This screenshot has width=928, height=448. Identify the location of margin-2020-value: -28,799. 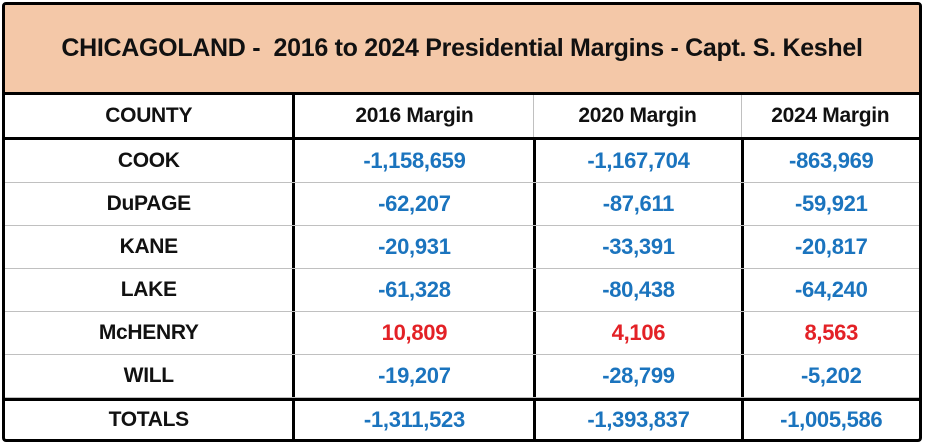
(636, 376).